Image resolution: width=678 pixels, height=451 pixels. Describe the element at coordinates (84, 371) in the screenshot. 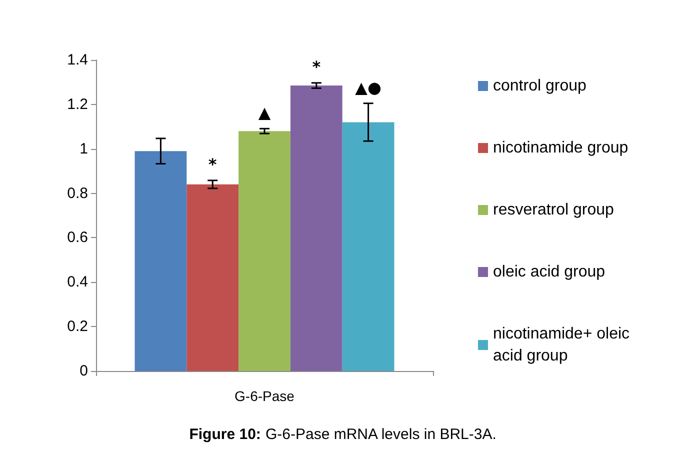

I see `y-tick-label: 0` at that location.